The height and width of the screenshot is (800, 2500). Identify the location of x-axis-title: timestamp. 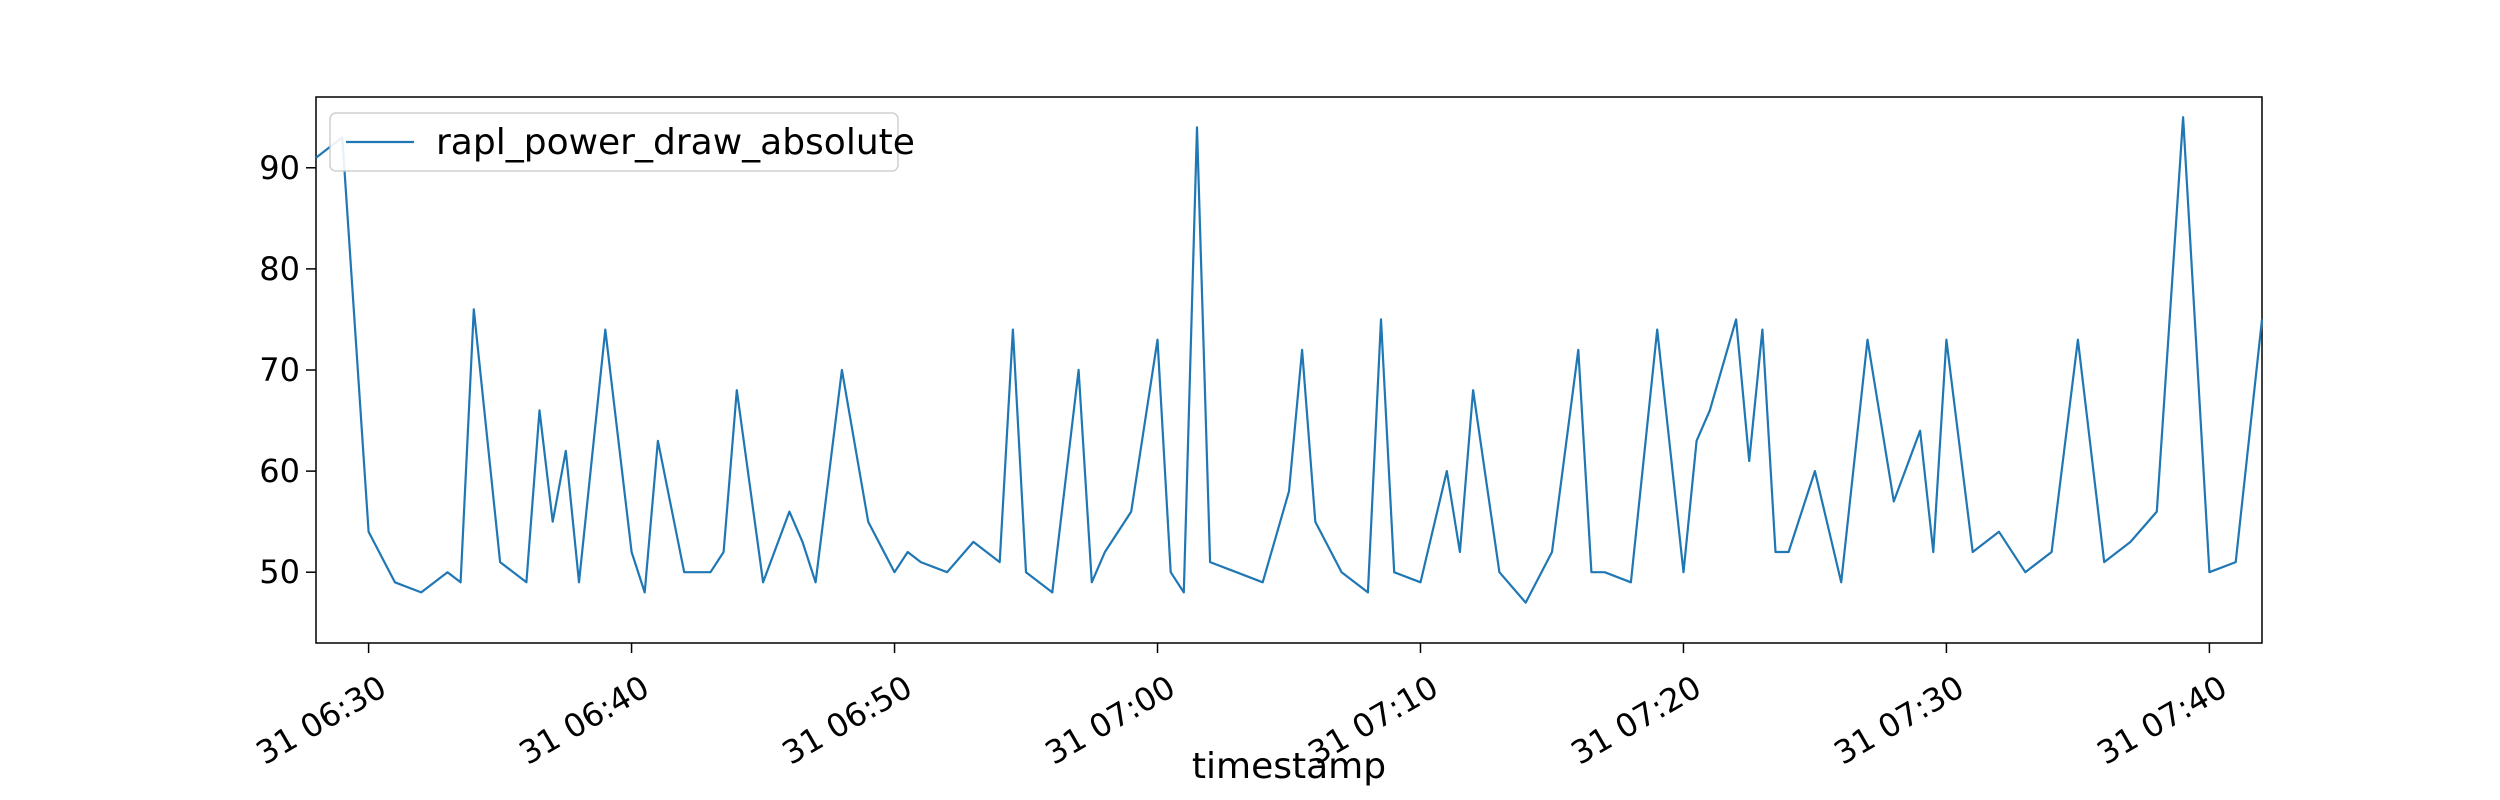
(1289, 766).